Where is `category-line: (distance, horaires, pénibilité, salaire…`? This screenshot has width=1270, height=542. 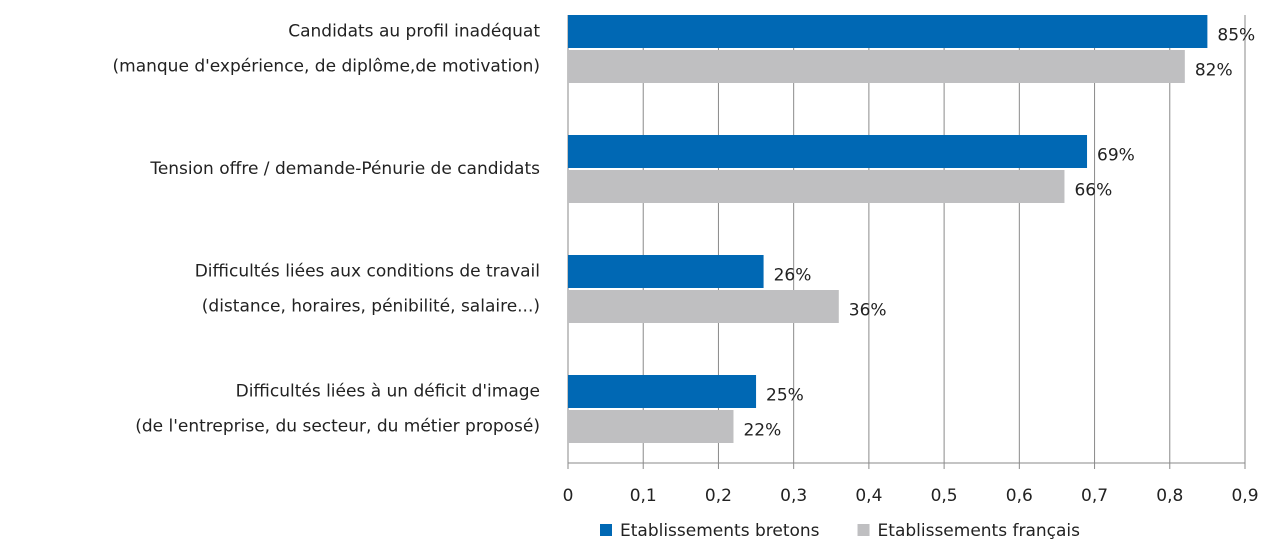 category-line: (distance, horaires, pénibilité, salaire… is located at coordinates (371, 307).